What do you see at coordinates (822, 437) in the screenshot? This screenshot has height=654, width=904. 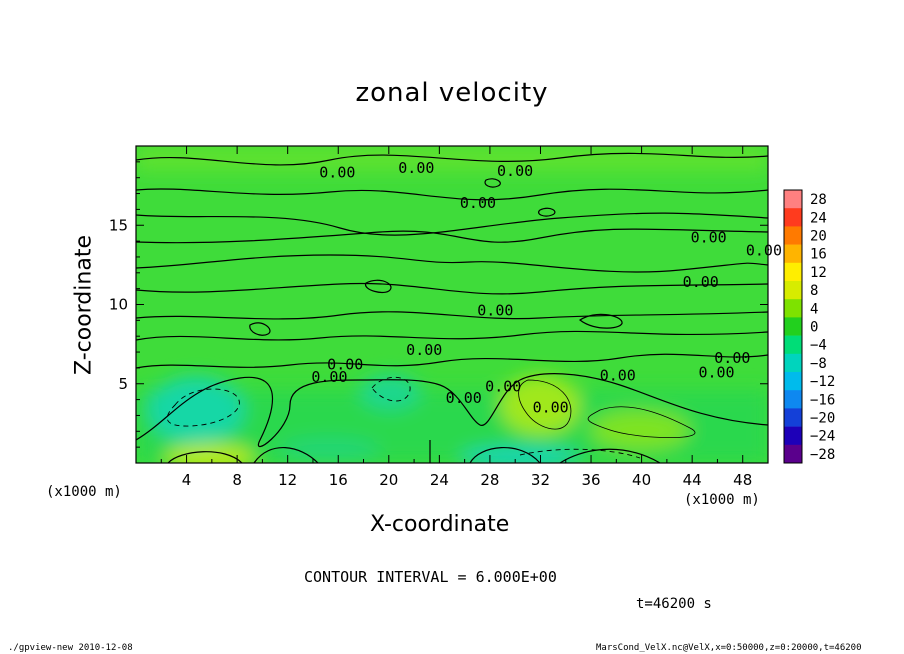 I see `colorbar-tick-label: −24` at bounding box center [822, 437].